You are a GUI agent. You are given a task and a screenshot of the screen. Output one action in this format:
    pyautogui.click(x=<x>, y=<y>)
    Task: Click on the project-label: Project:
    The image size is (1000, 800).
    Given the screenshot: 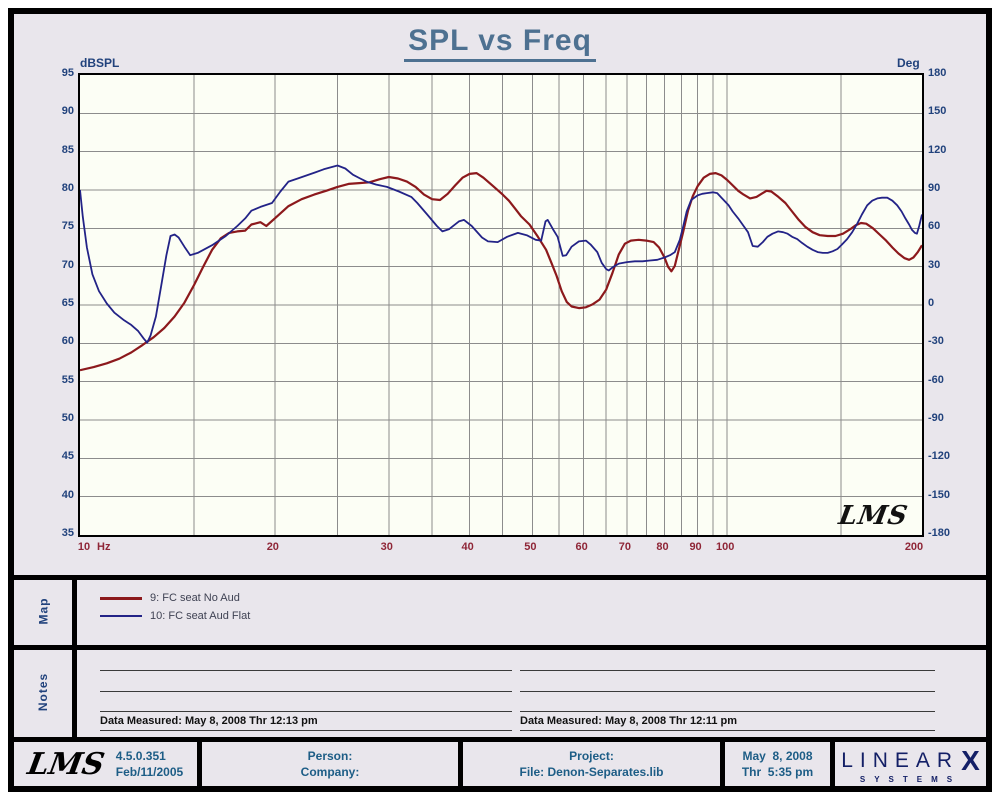 What is the action you would take?
    pyautogui.click(x=591, y=756)
    